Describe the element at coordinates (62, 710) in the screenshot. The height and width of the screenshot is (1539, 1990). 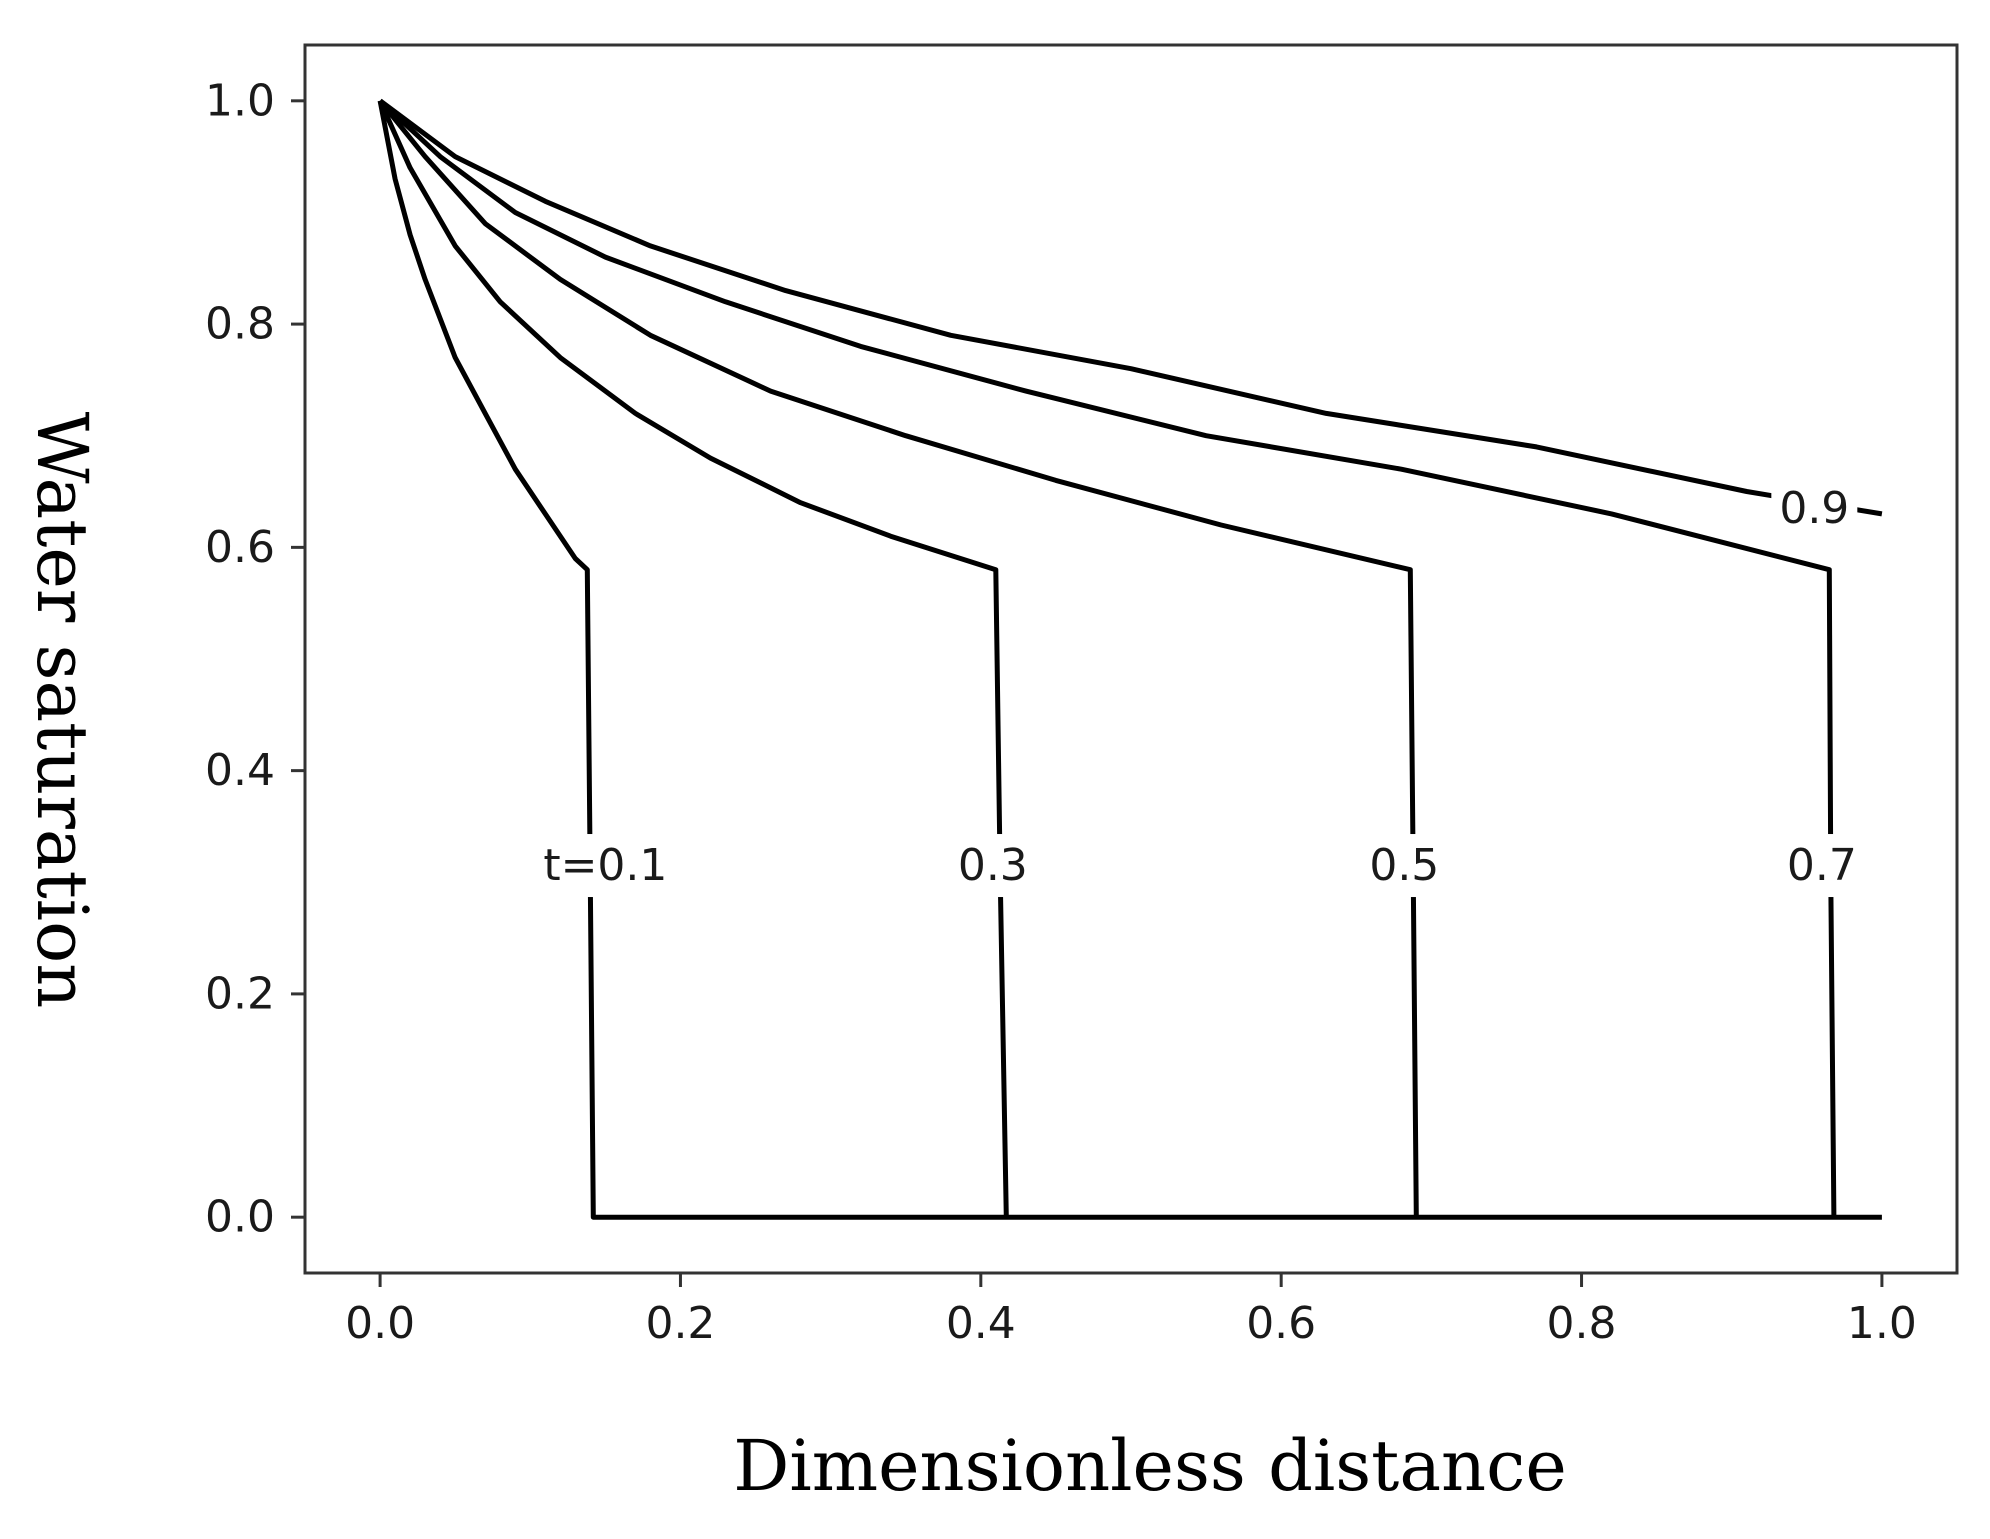
I see `y-axis-label: Water saturation` at that location.